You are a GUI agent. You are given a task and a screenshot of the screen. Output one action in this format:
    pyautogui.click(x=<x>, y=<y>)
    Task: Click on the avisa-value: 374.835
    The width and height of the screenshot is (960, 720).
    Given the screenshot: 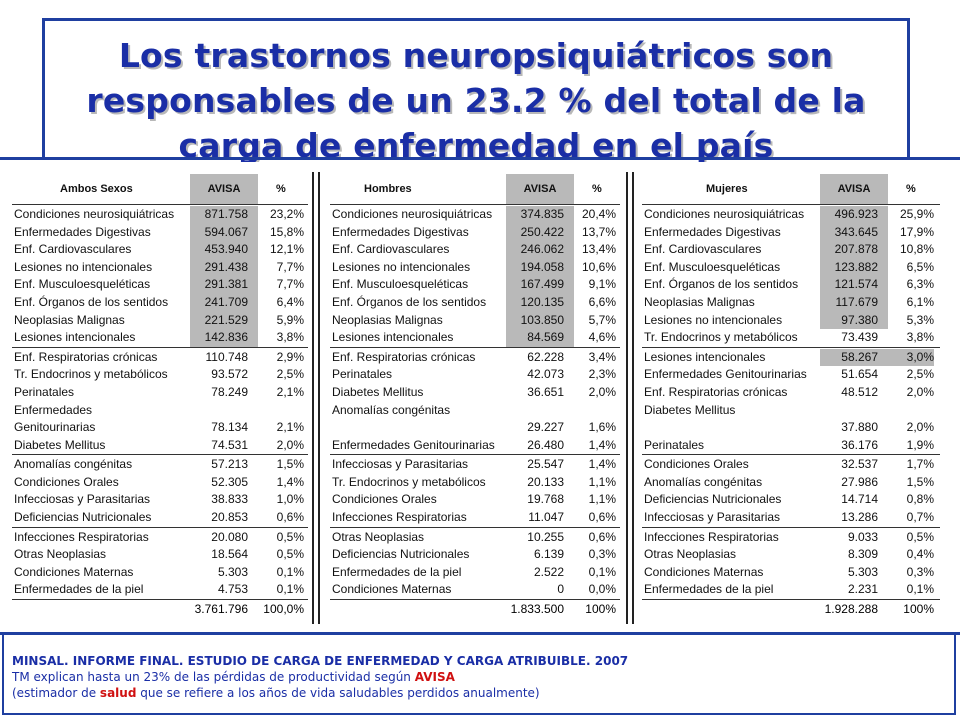 What is the action you would take?
    pyautogui.click(x=542, y=214)
    